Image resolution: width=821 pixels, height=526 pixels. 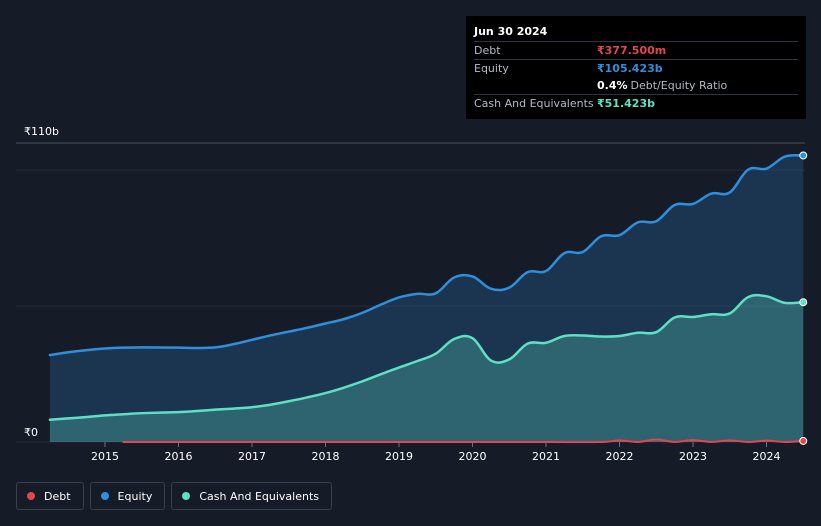 I want to click on legend-debt-dot-icon, so click(x=31, y=496).